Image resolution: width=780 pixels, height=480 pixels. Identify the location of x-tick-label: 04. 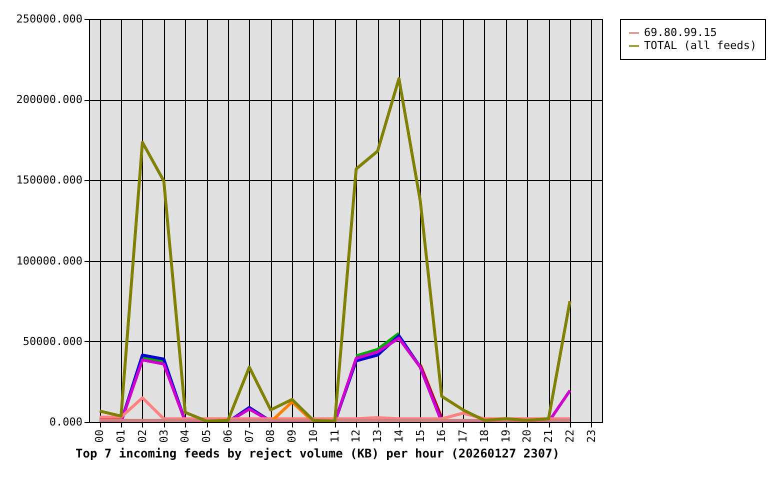
(185, 436).